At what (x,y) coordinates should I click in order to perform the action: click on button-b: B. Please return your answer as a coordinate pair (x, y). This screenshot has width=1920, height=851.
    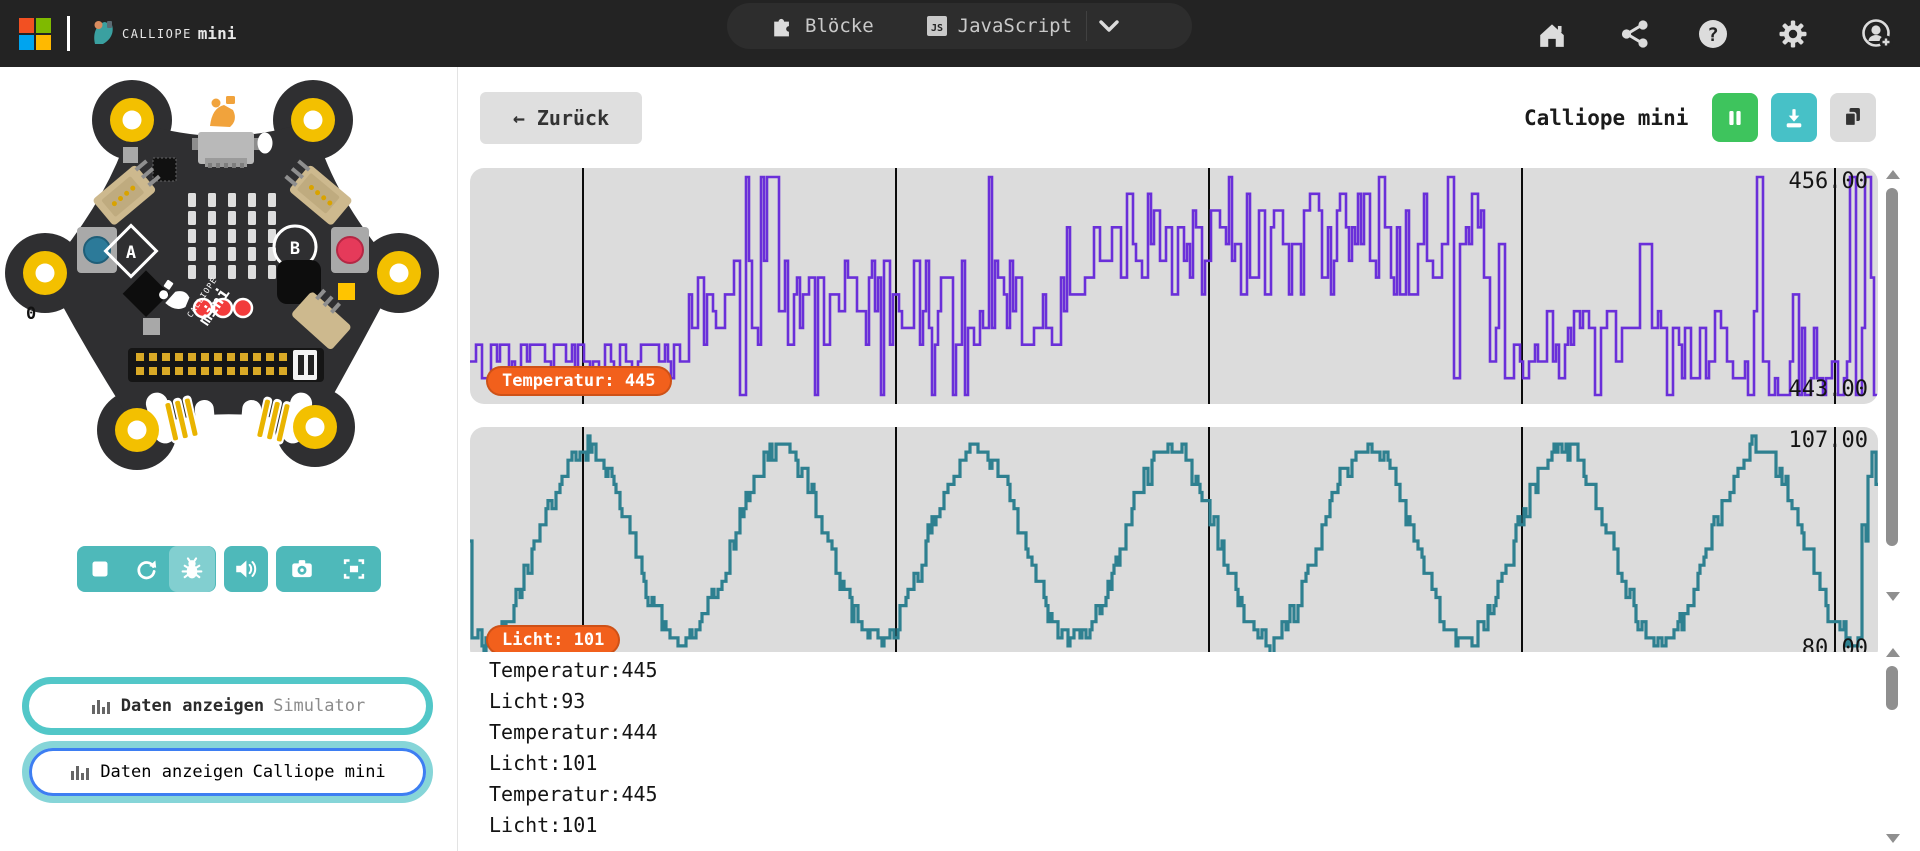
    Looking at the image, I should click on (320, 248).